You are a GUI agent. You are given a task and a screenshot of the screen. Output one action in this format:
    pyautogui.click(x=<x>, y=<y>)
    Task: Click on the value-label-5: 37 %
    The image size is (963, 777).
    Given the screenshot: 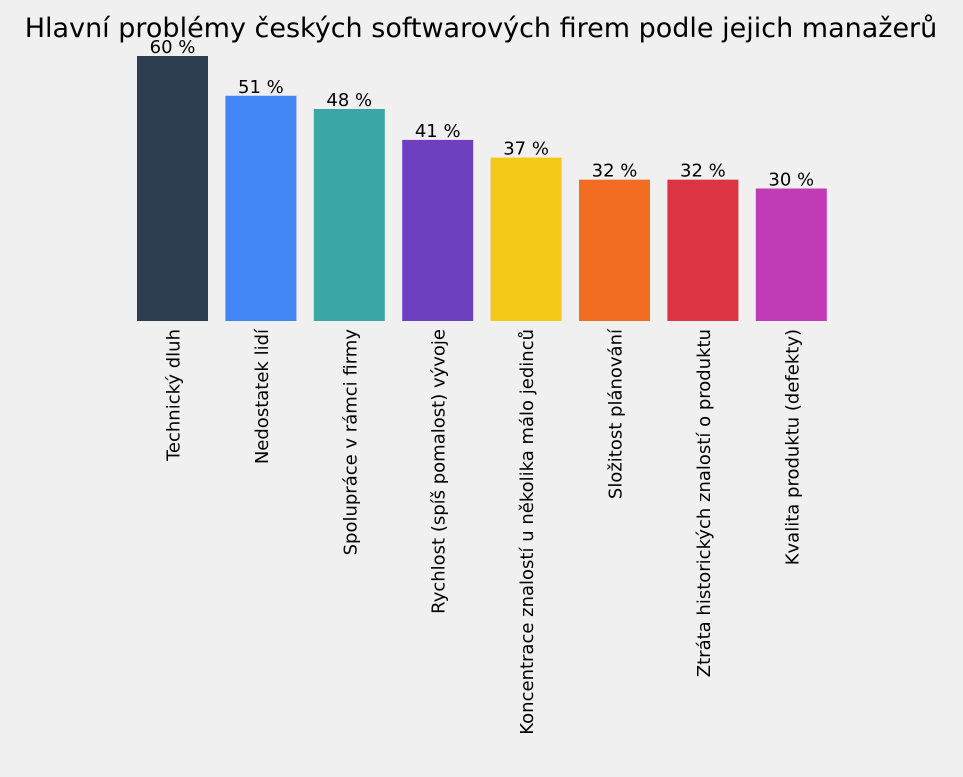 What is the action you would take?
    pyautogui.click(x=526, y=149)
    